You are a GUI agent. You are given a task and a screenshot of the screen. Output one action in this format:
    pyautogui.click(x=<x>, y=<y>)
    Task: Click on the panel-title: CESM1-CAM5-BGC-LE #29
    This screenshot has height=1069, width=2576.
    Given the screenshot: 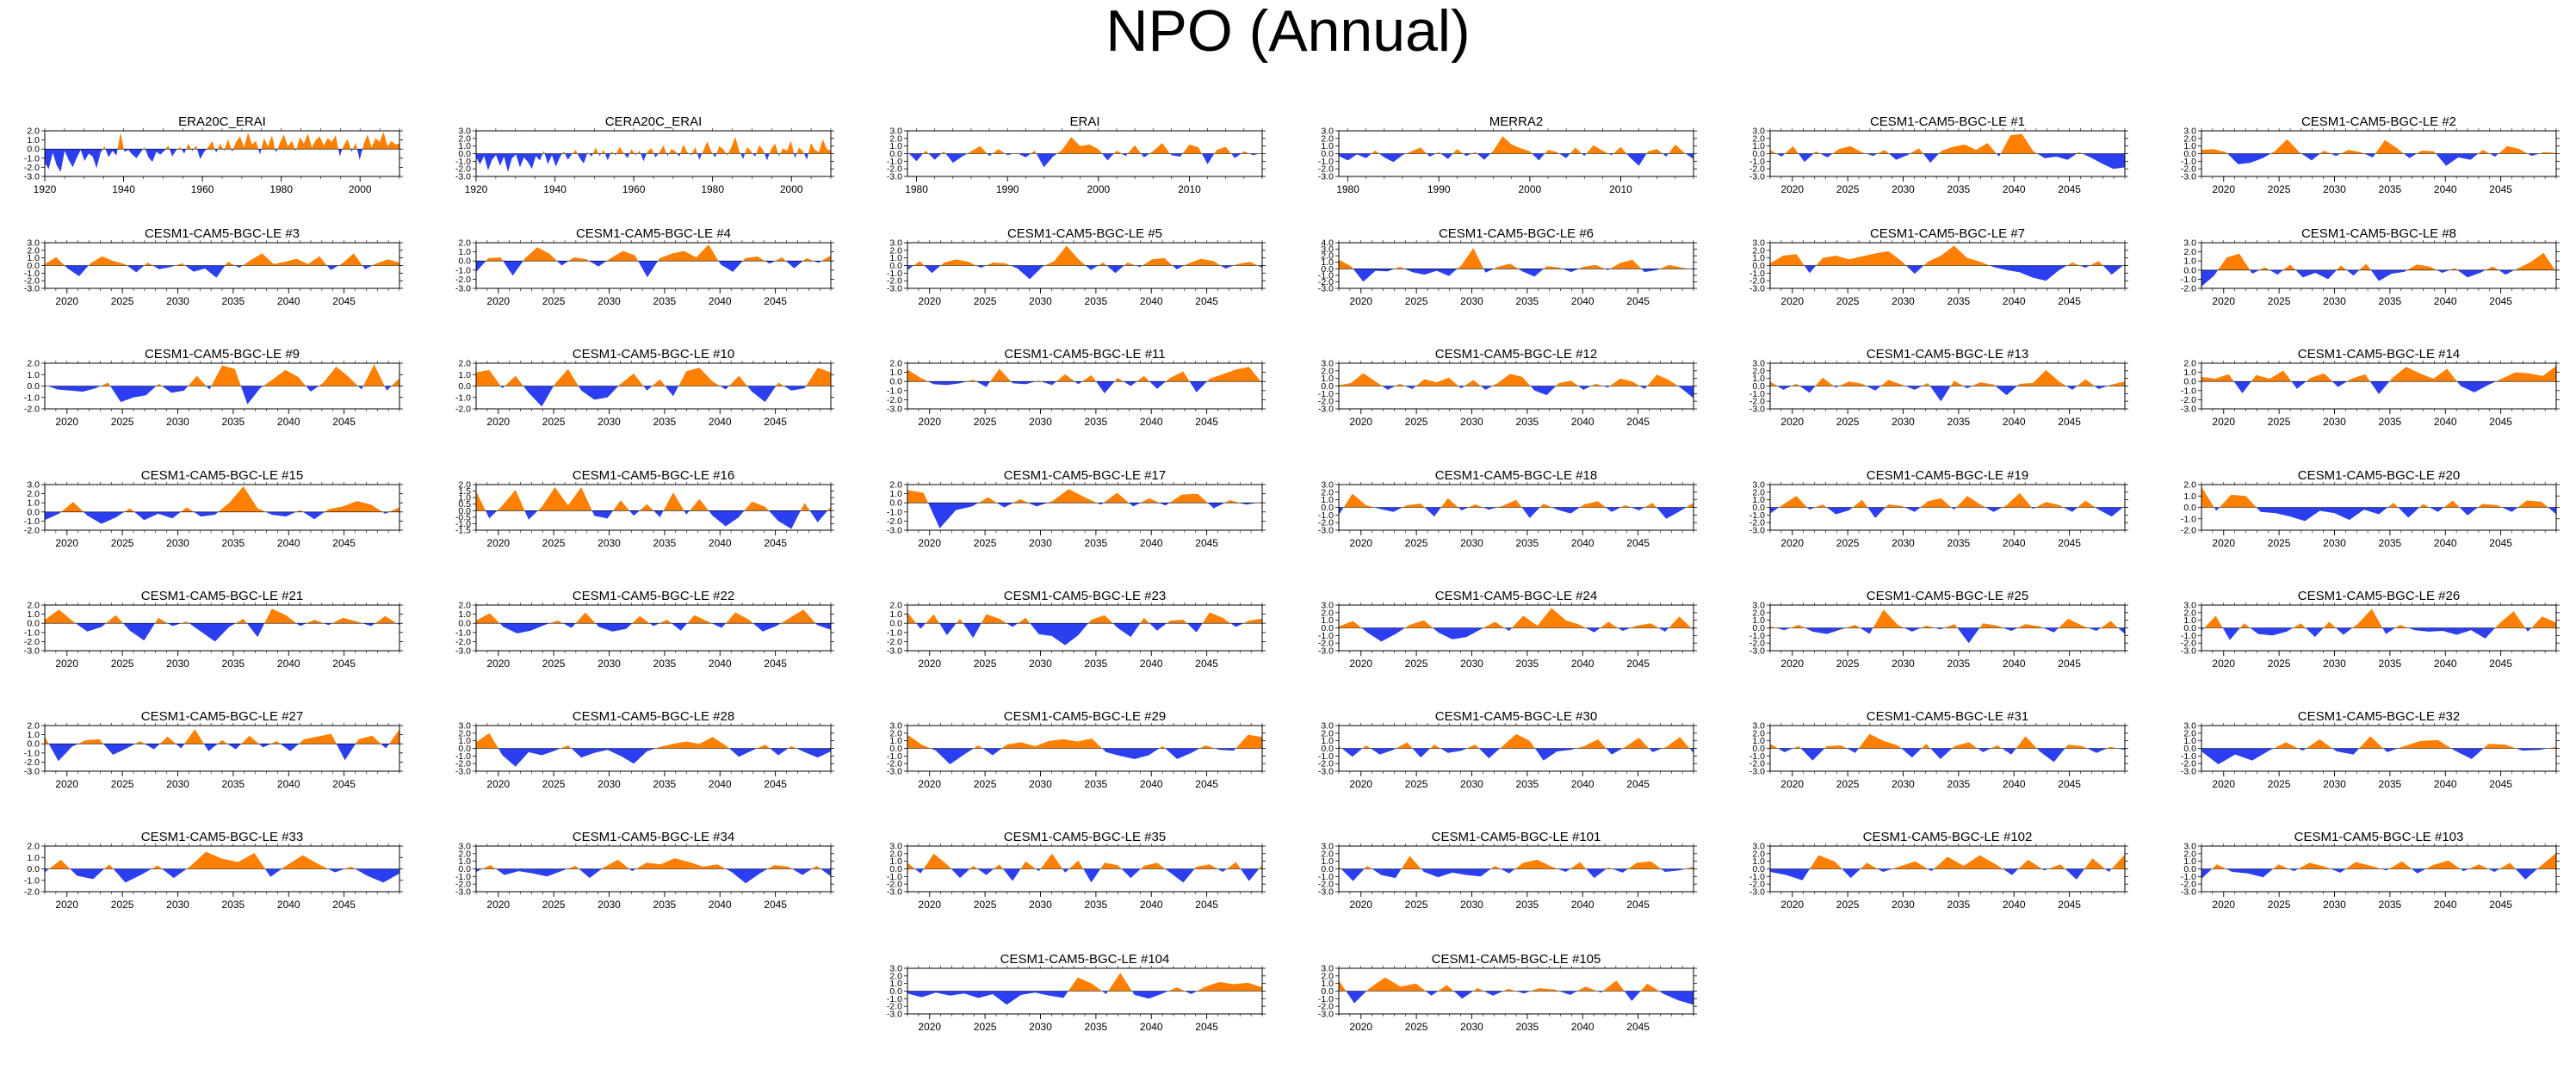 What is the action you would take?
    pyautogui.click(x=1085, y=716)
    